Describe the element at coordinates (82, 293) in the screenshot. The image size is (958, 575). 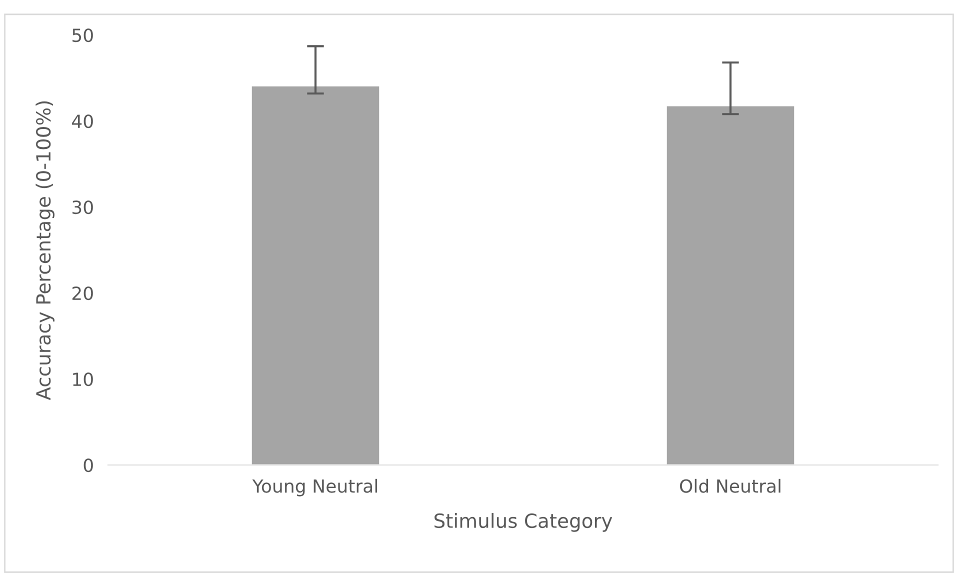
I see `y-tick-label: 20` at that location.